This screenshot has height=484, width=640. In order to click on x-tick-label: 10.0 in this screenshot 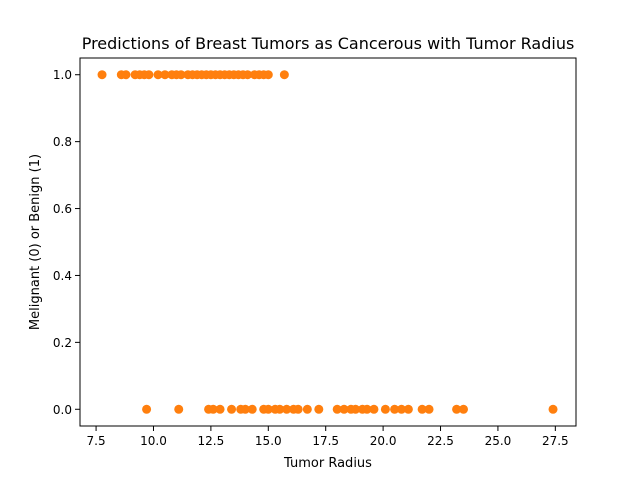, I will do `click(153, 441)`.